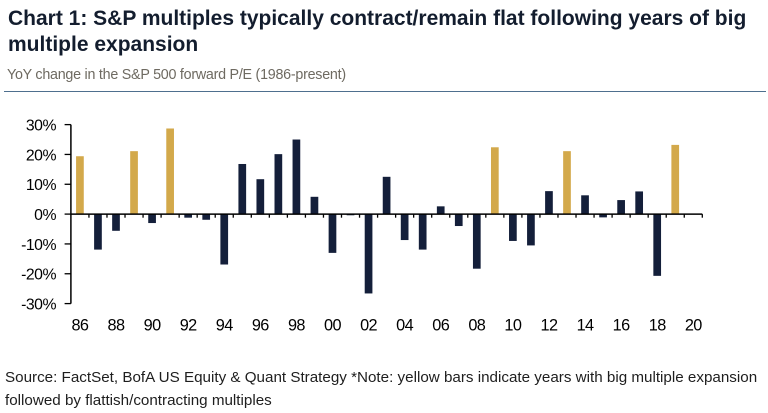 The height and width of the screenshot is (413, 768). Describe the element at coordinates (693, 326) in the screenshot. I see `svg-text: 20` at that location.